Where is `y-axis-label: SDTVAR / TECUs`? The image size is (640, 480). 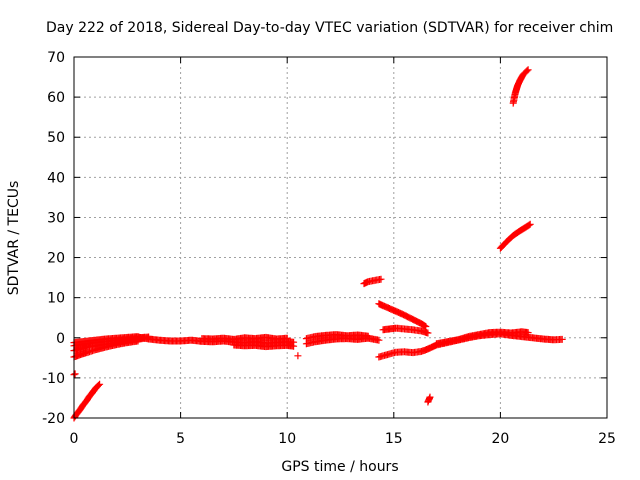
y-axis-label: SDTVAR / TECUs is located at coordinates (14, 238).